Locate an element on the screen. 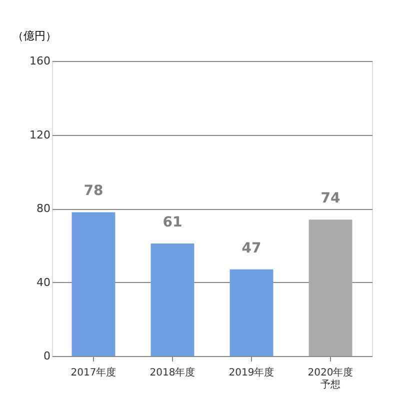 This screenshot has height=394, width=394. x-tick-label: 2018年度 is located at coordinates (173, 372).